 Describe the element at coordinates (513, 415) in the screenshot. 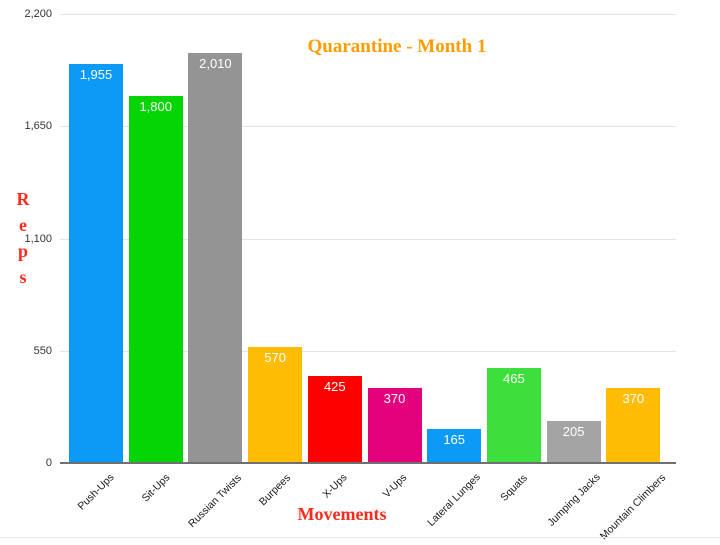

I see `bar-squats: 465` at that location.